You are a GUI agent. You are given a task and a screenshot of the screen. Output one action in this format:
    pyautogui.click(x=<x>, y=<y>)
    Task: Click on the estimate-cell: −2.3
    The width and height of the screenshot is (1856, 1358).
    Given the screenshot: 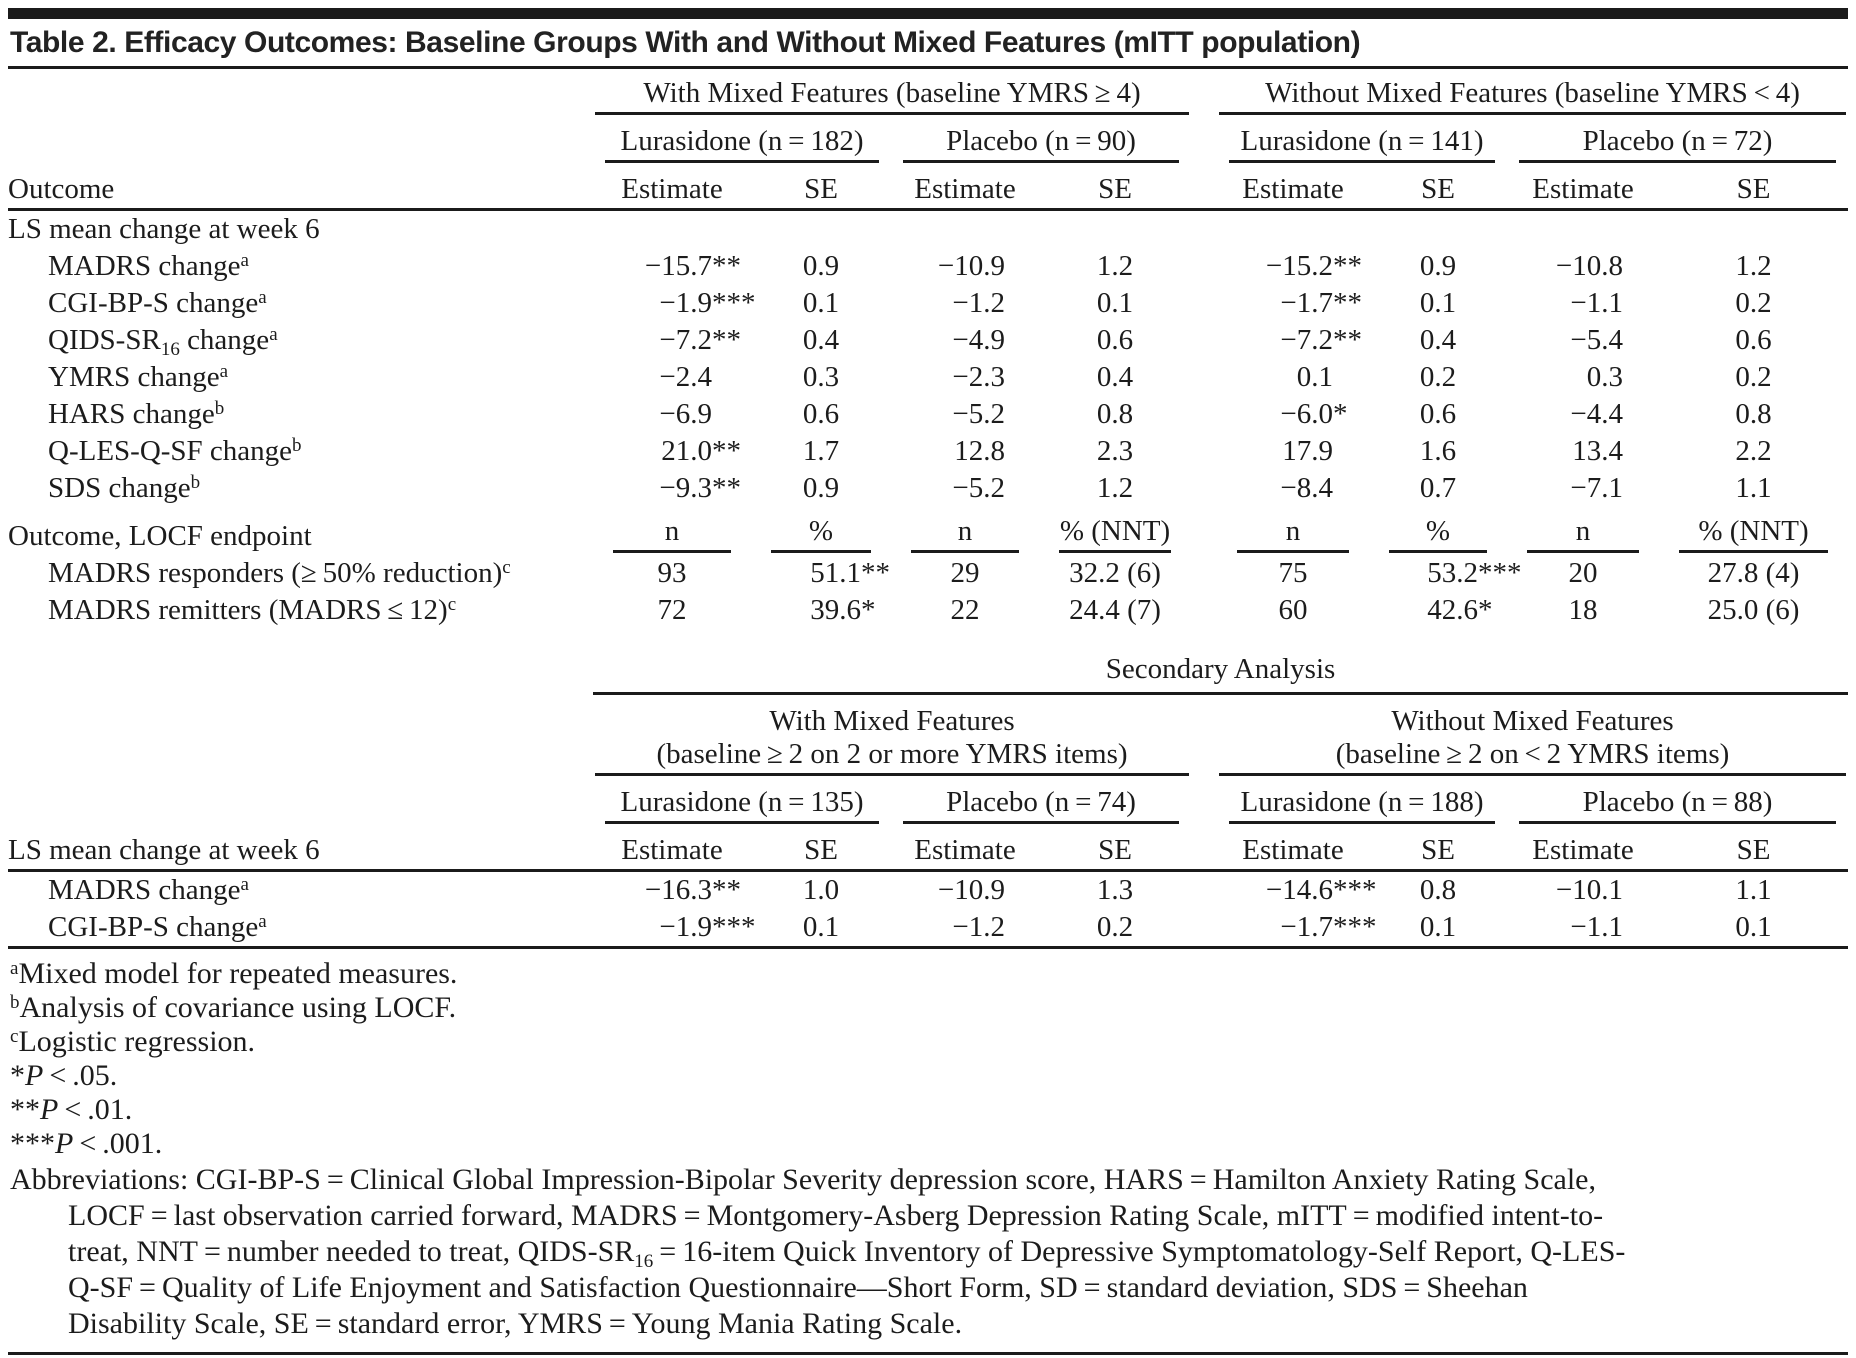 What is the action you would take?
    pyautogui.click(x=978, y=377)
    